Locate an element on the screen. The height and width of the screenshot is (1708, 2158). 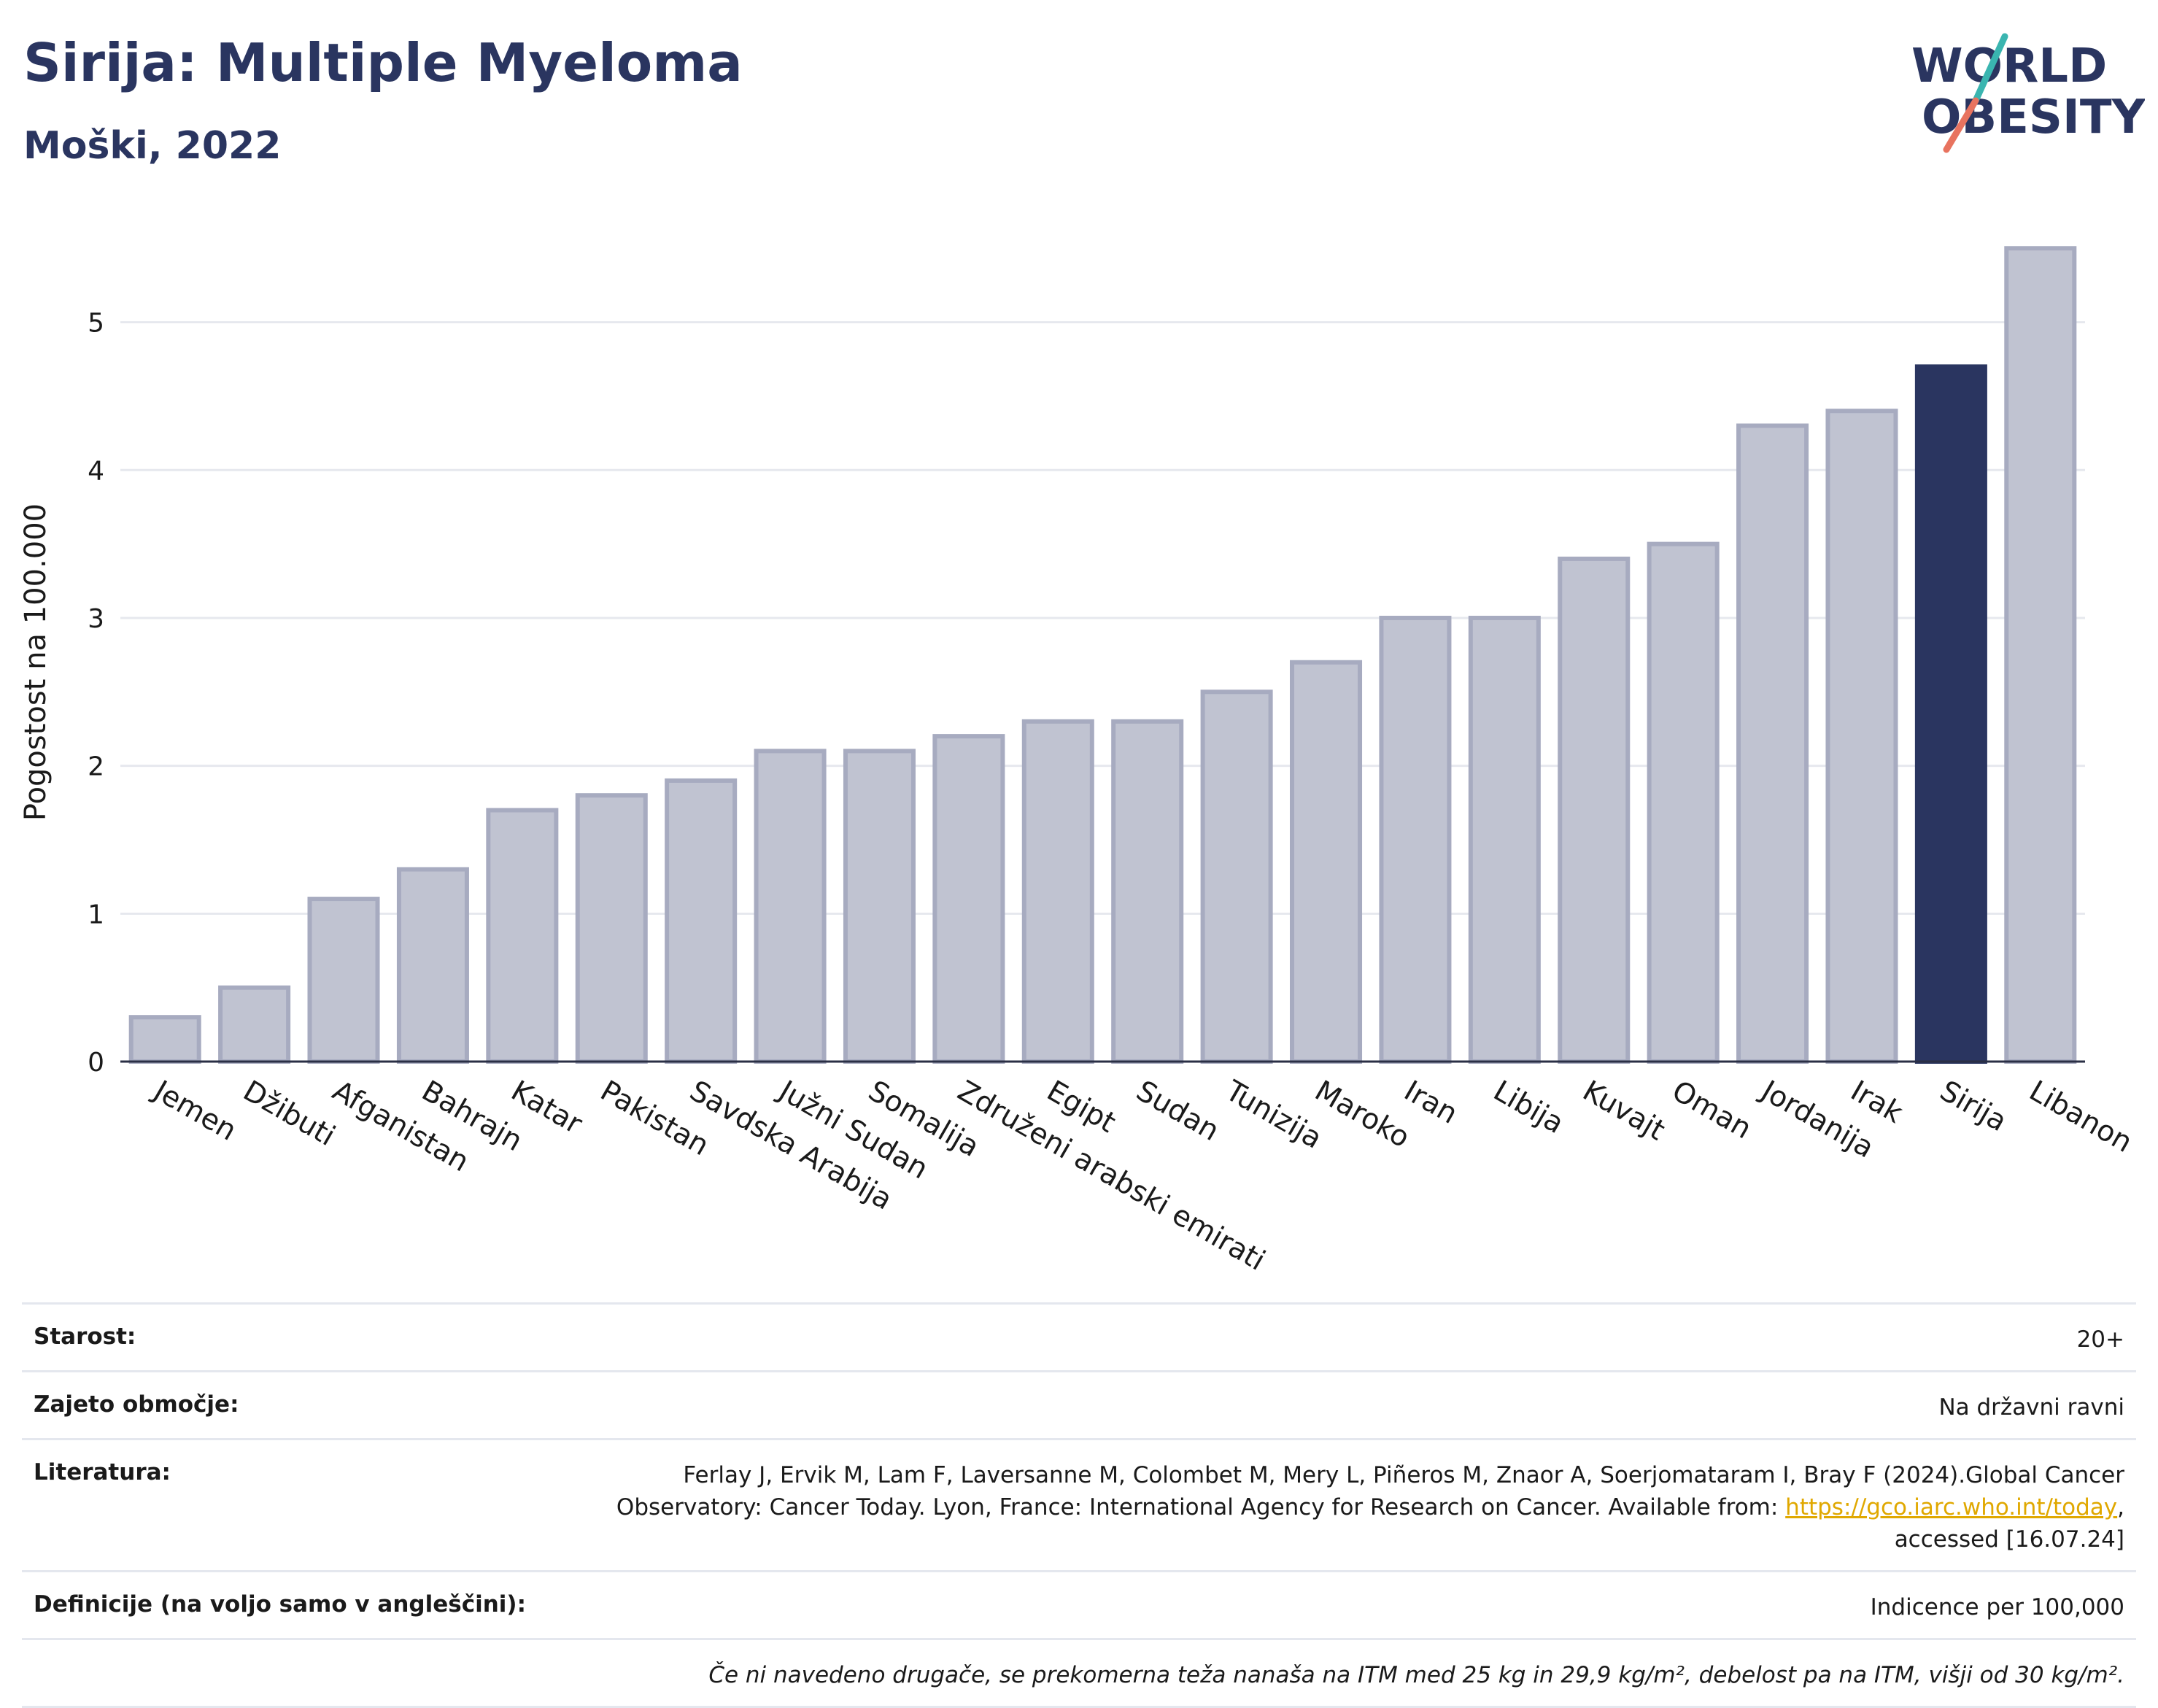
bar-jordanija is located at coordinates (1772, 743).